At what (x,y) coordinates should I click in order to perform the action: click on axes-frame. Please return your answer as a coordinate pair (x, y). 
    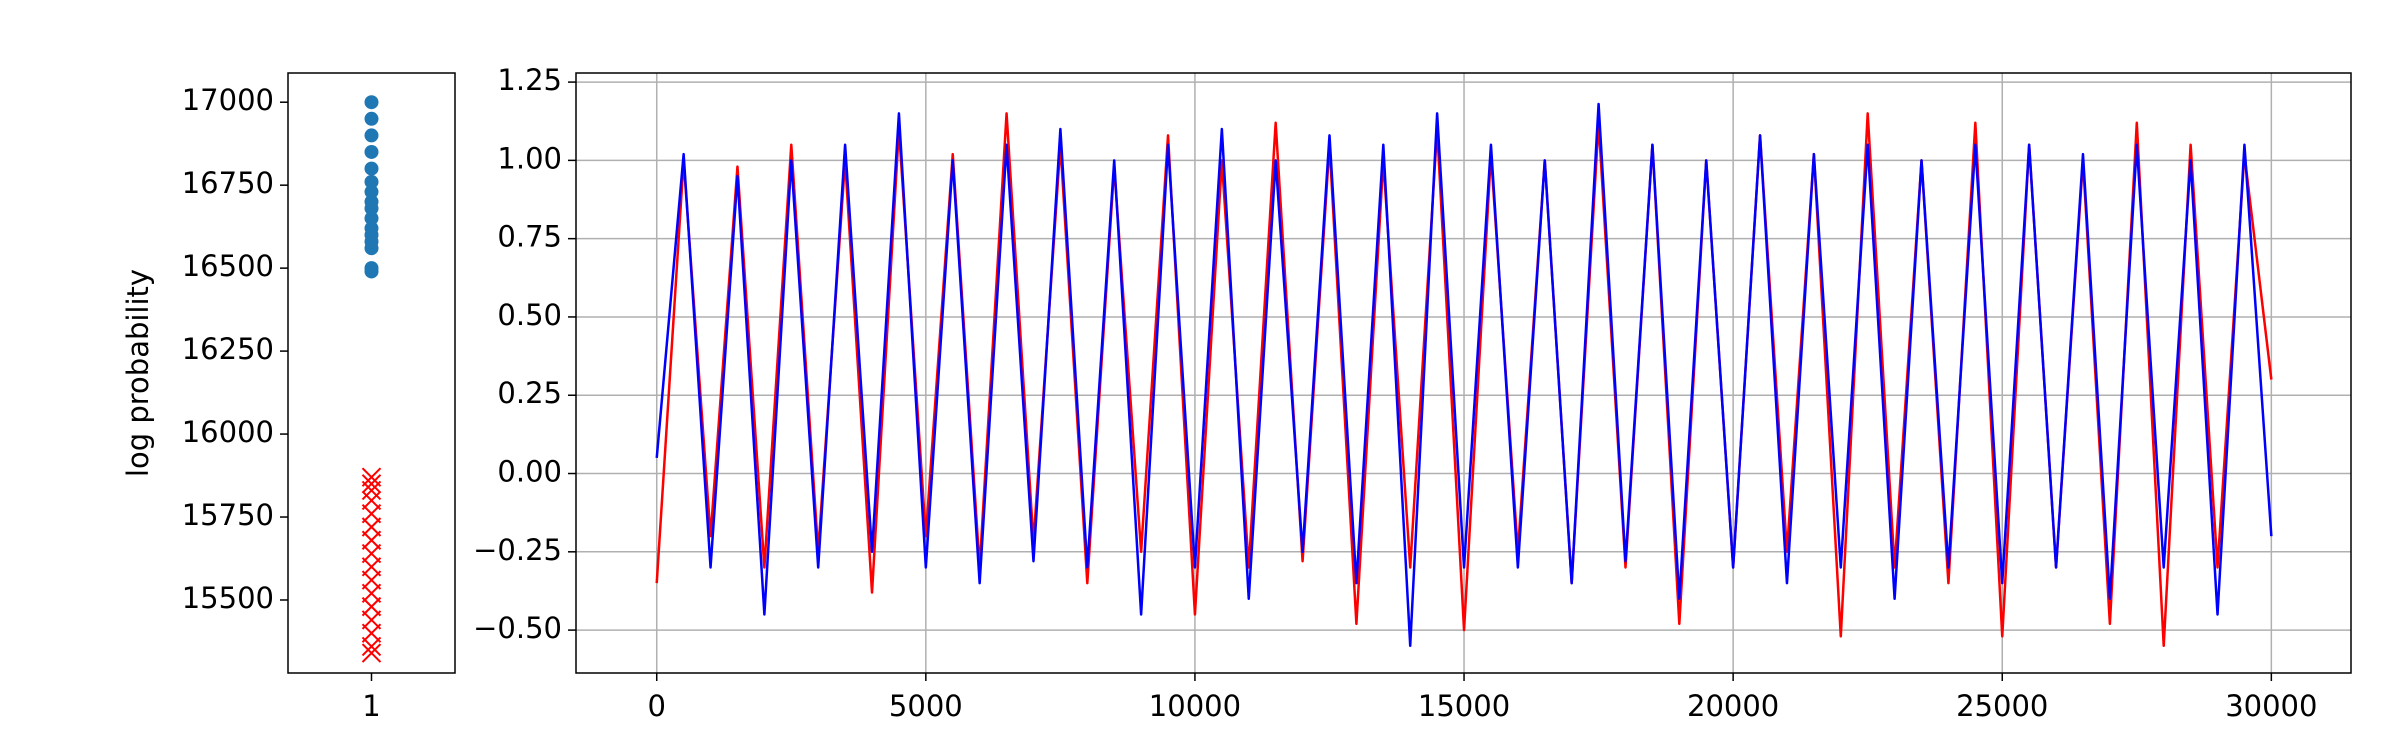
    Looking at the image, I should click on (371, 373).